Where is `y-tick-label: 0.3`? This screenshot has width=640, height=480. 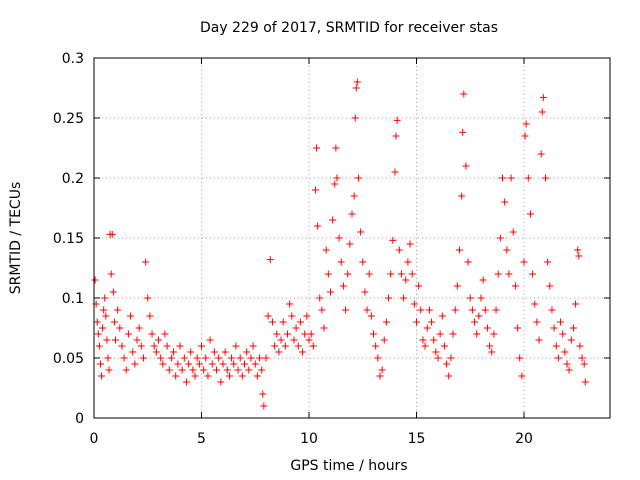
y-tick-label: 0.3 is located at coordinates (73, 59).